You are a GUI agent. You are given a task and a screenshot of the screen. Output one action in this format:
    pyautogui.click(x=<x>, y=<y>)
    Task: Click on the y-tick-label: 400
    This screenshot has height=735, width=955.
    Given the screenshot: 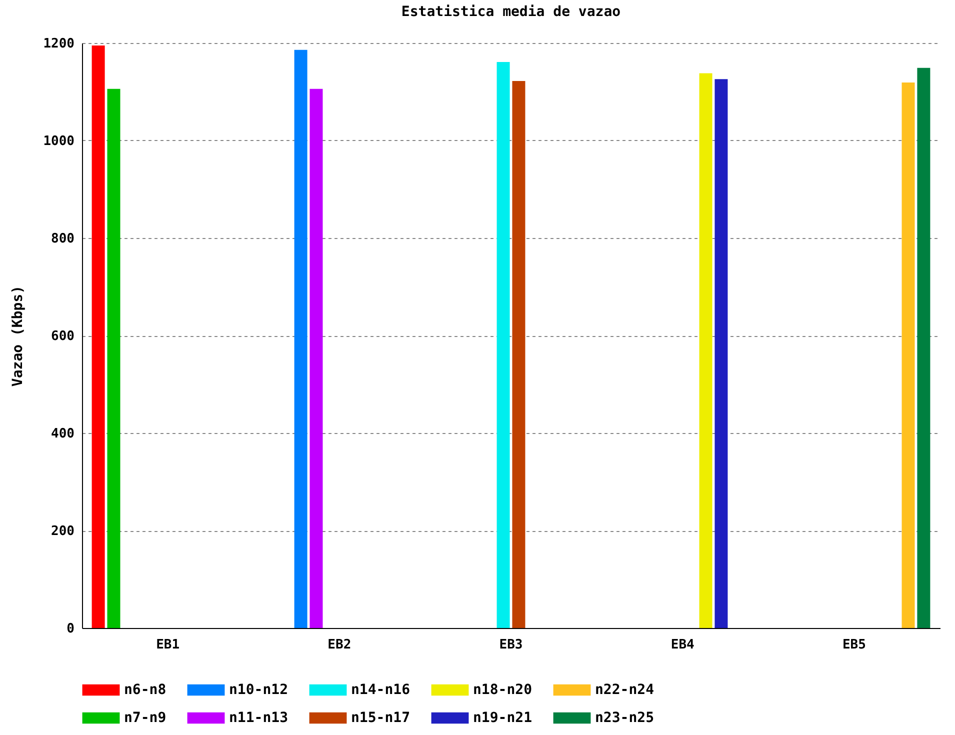 What is the action you would take?
    pyautogui.click(x=63, y=434)
    